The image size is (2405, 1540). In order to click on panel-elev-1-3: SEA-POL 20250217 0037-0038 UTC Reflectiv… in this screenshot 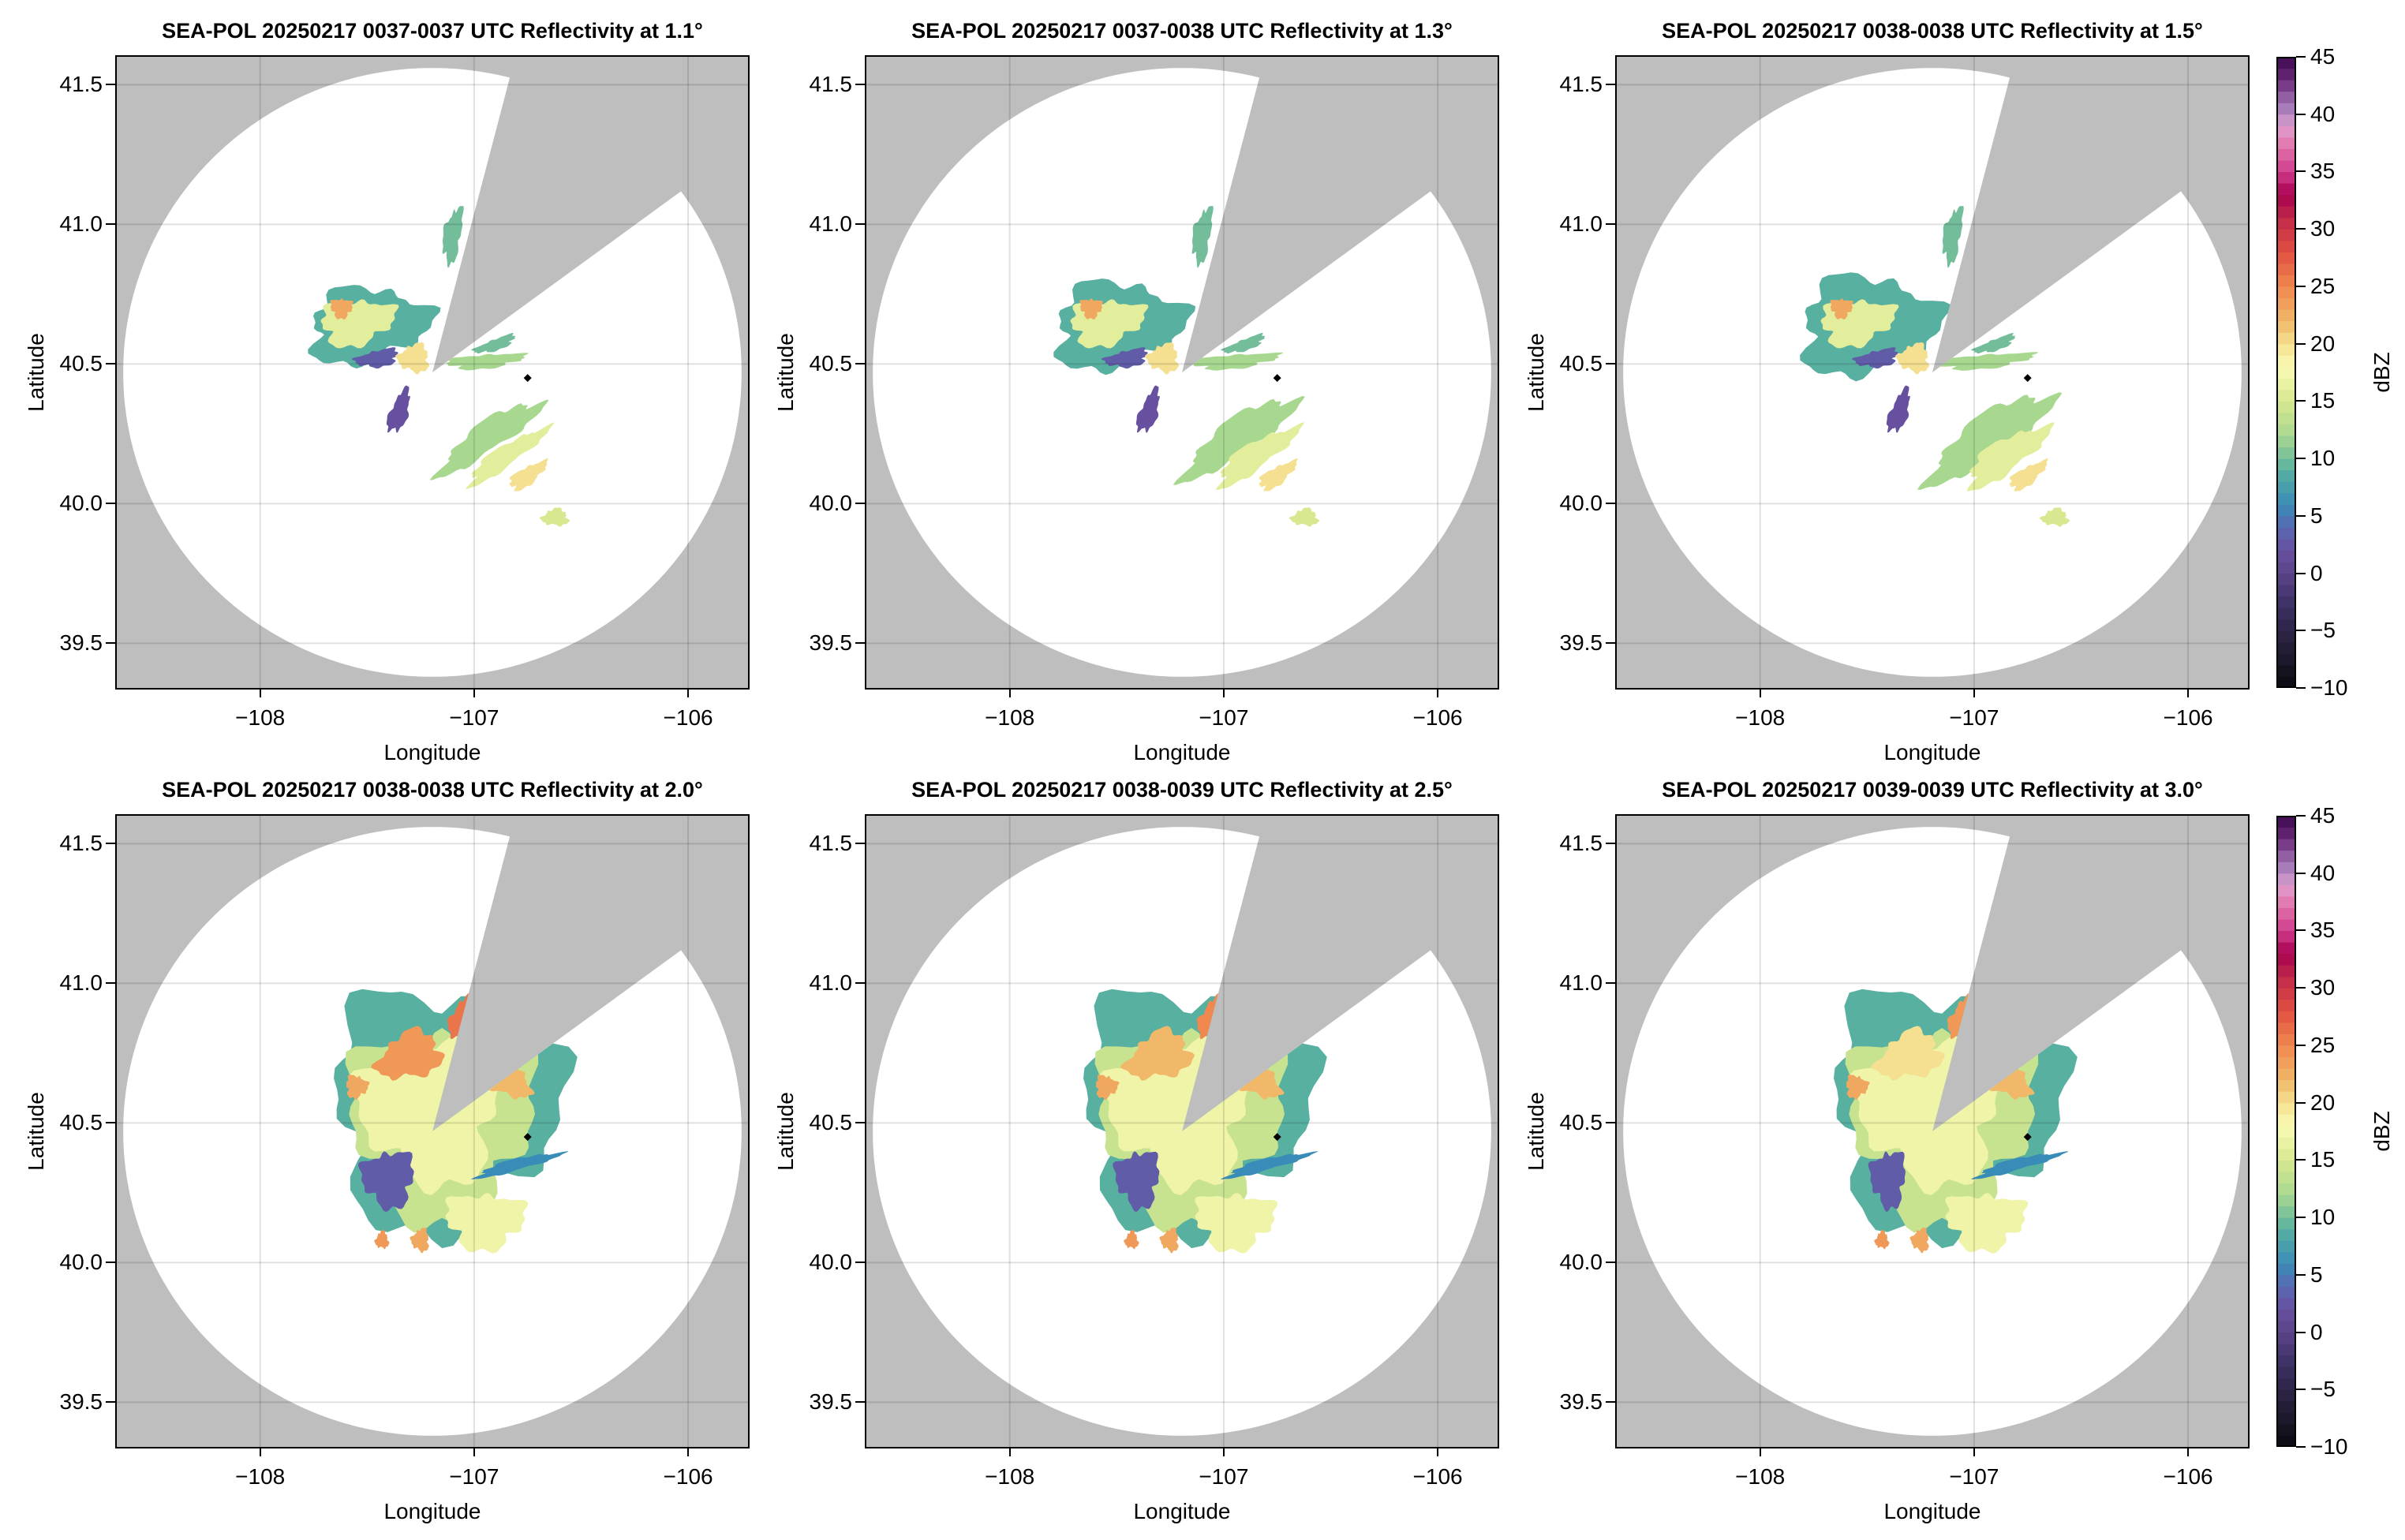, I will do `click(1136, 391)`.